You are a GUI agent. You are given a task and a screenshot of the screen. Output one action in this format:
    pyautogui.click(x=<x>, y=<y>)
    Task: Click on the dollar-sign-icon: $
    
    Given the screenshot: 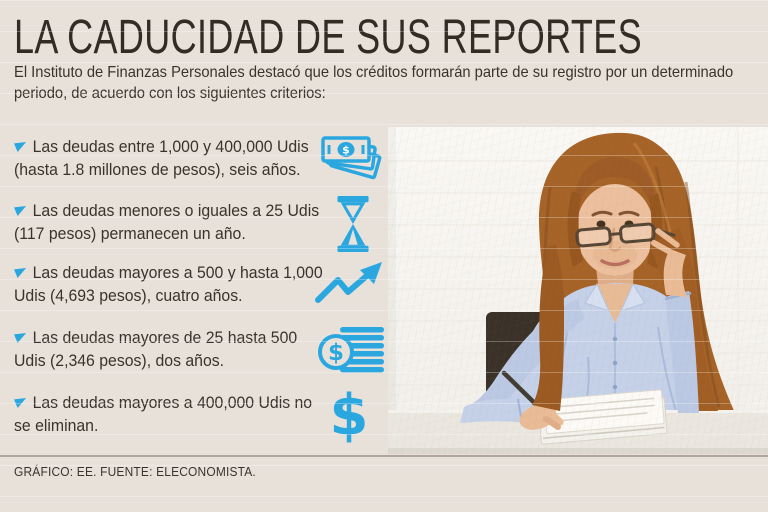 What is the action you would take?
    pyautogui.click(x=349, y=417)
    